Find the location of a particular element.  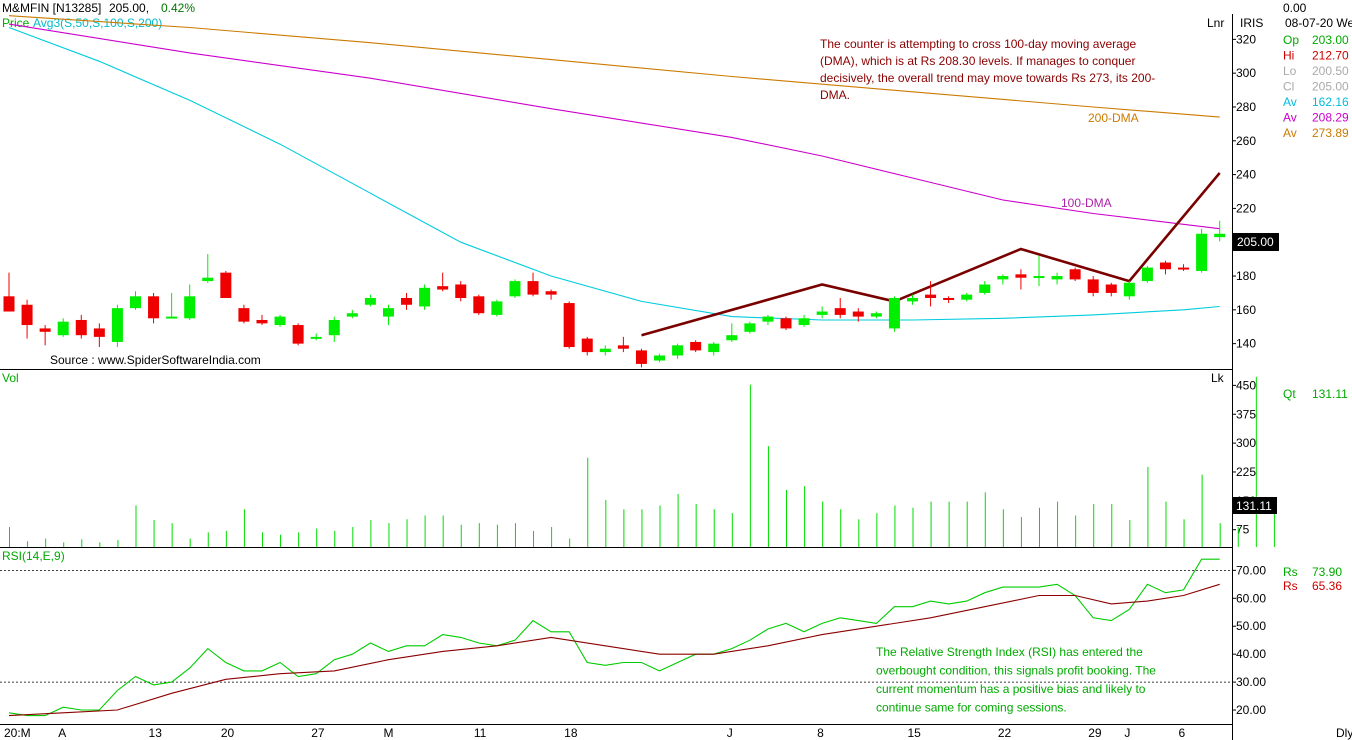

date-tick-label: M is located at coordinates (388, 733).